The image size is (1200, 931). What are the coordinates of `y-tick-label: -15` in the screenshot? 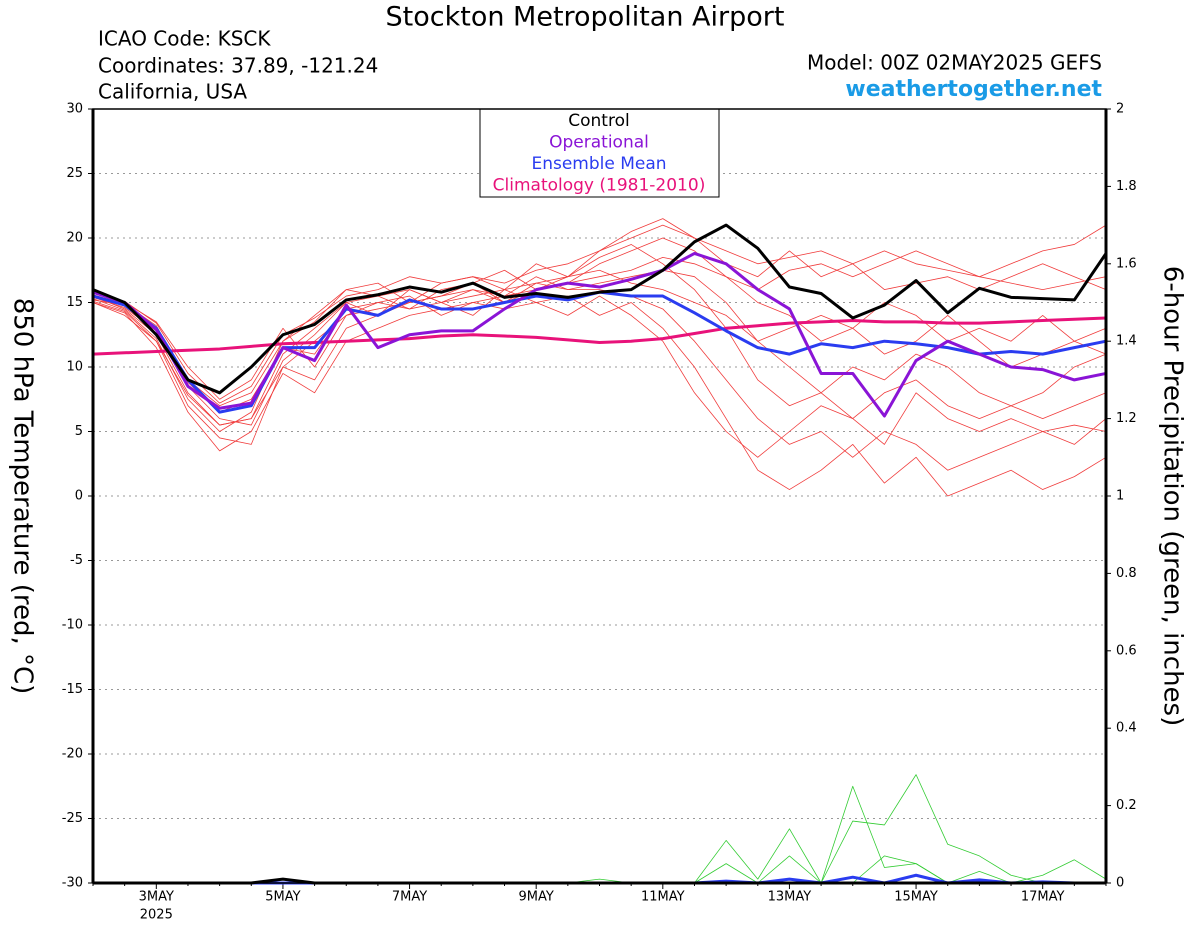 It's located at (72, 689).